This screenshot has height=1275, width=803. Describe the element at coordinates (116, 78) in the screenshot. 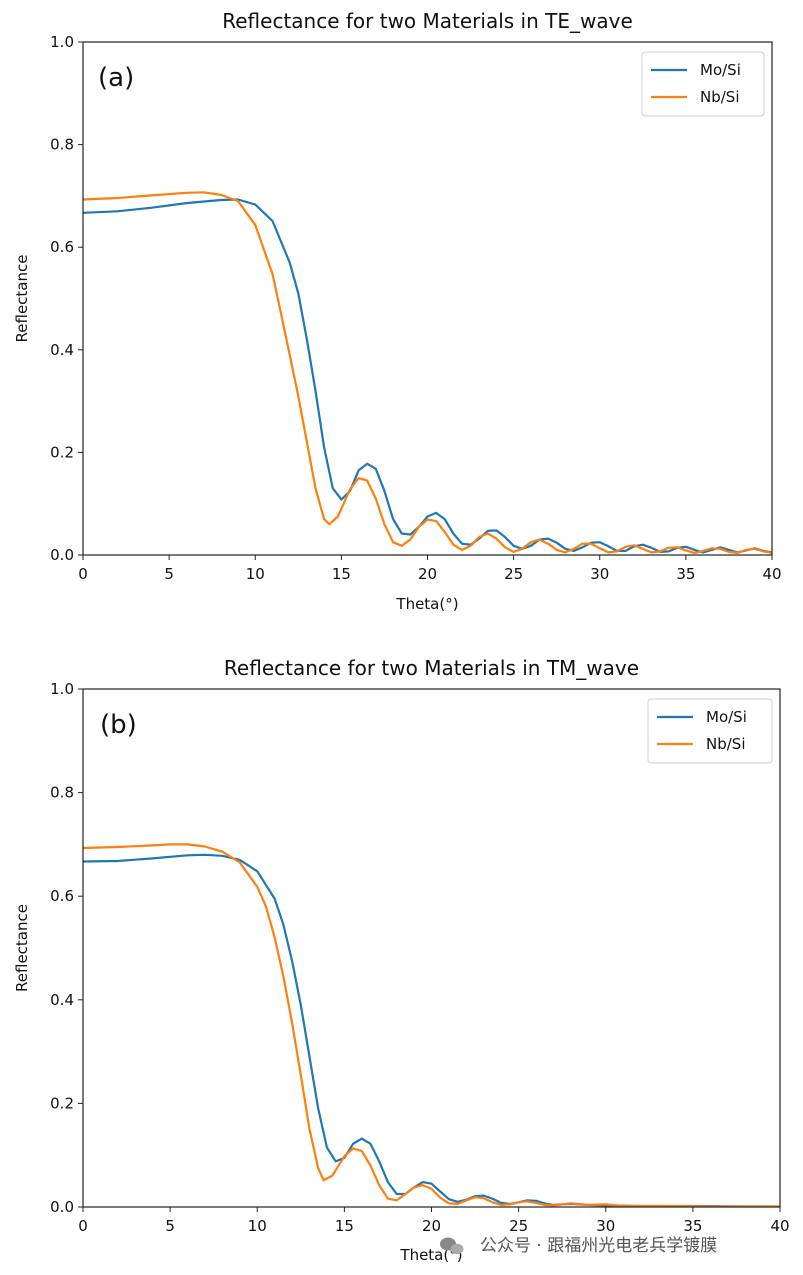

I see `panel-label: (a)` at that location.